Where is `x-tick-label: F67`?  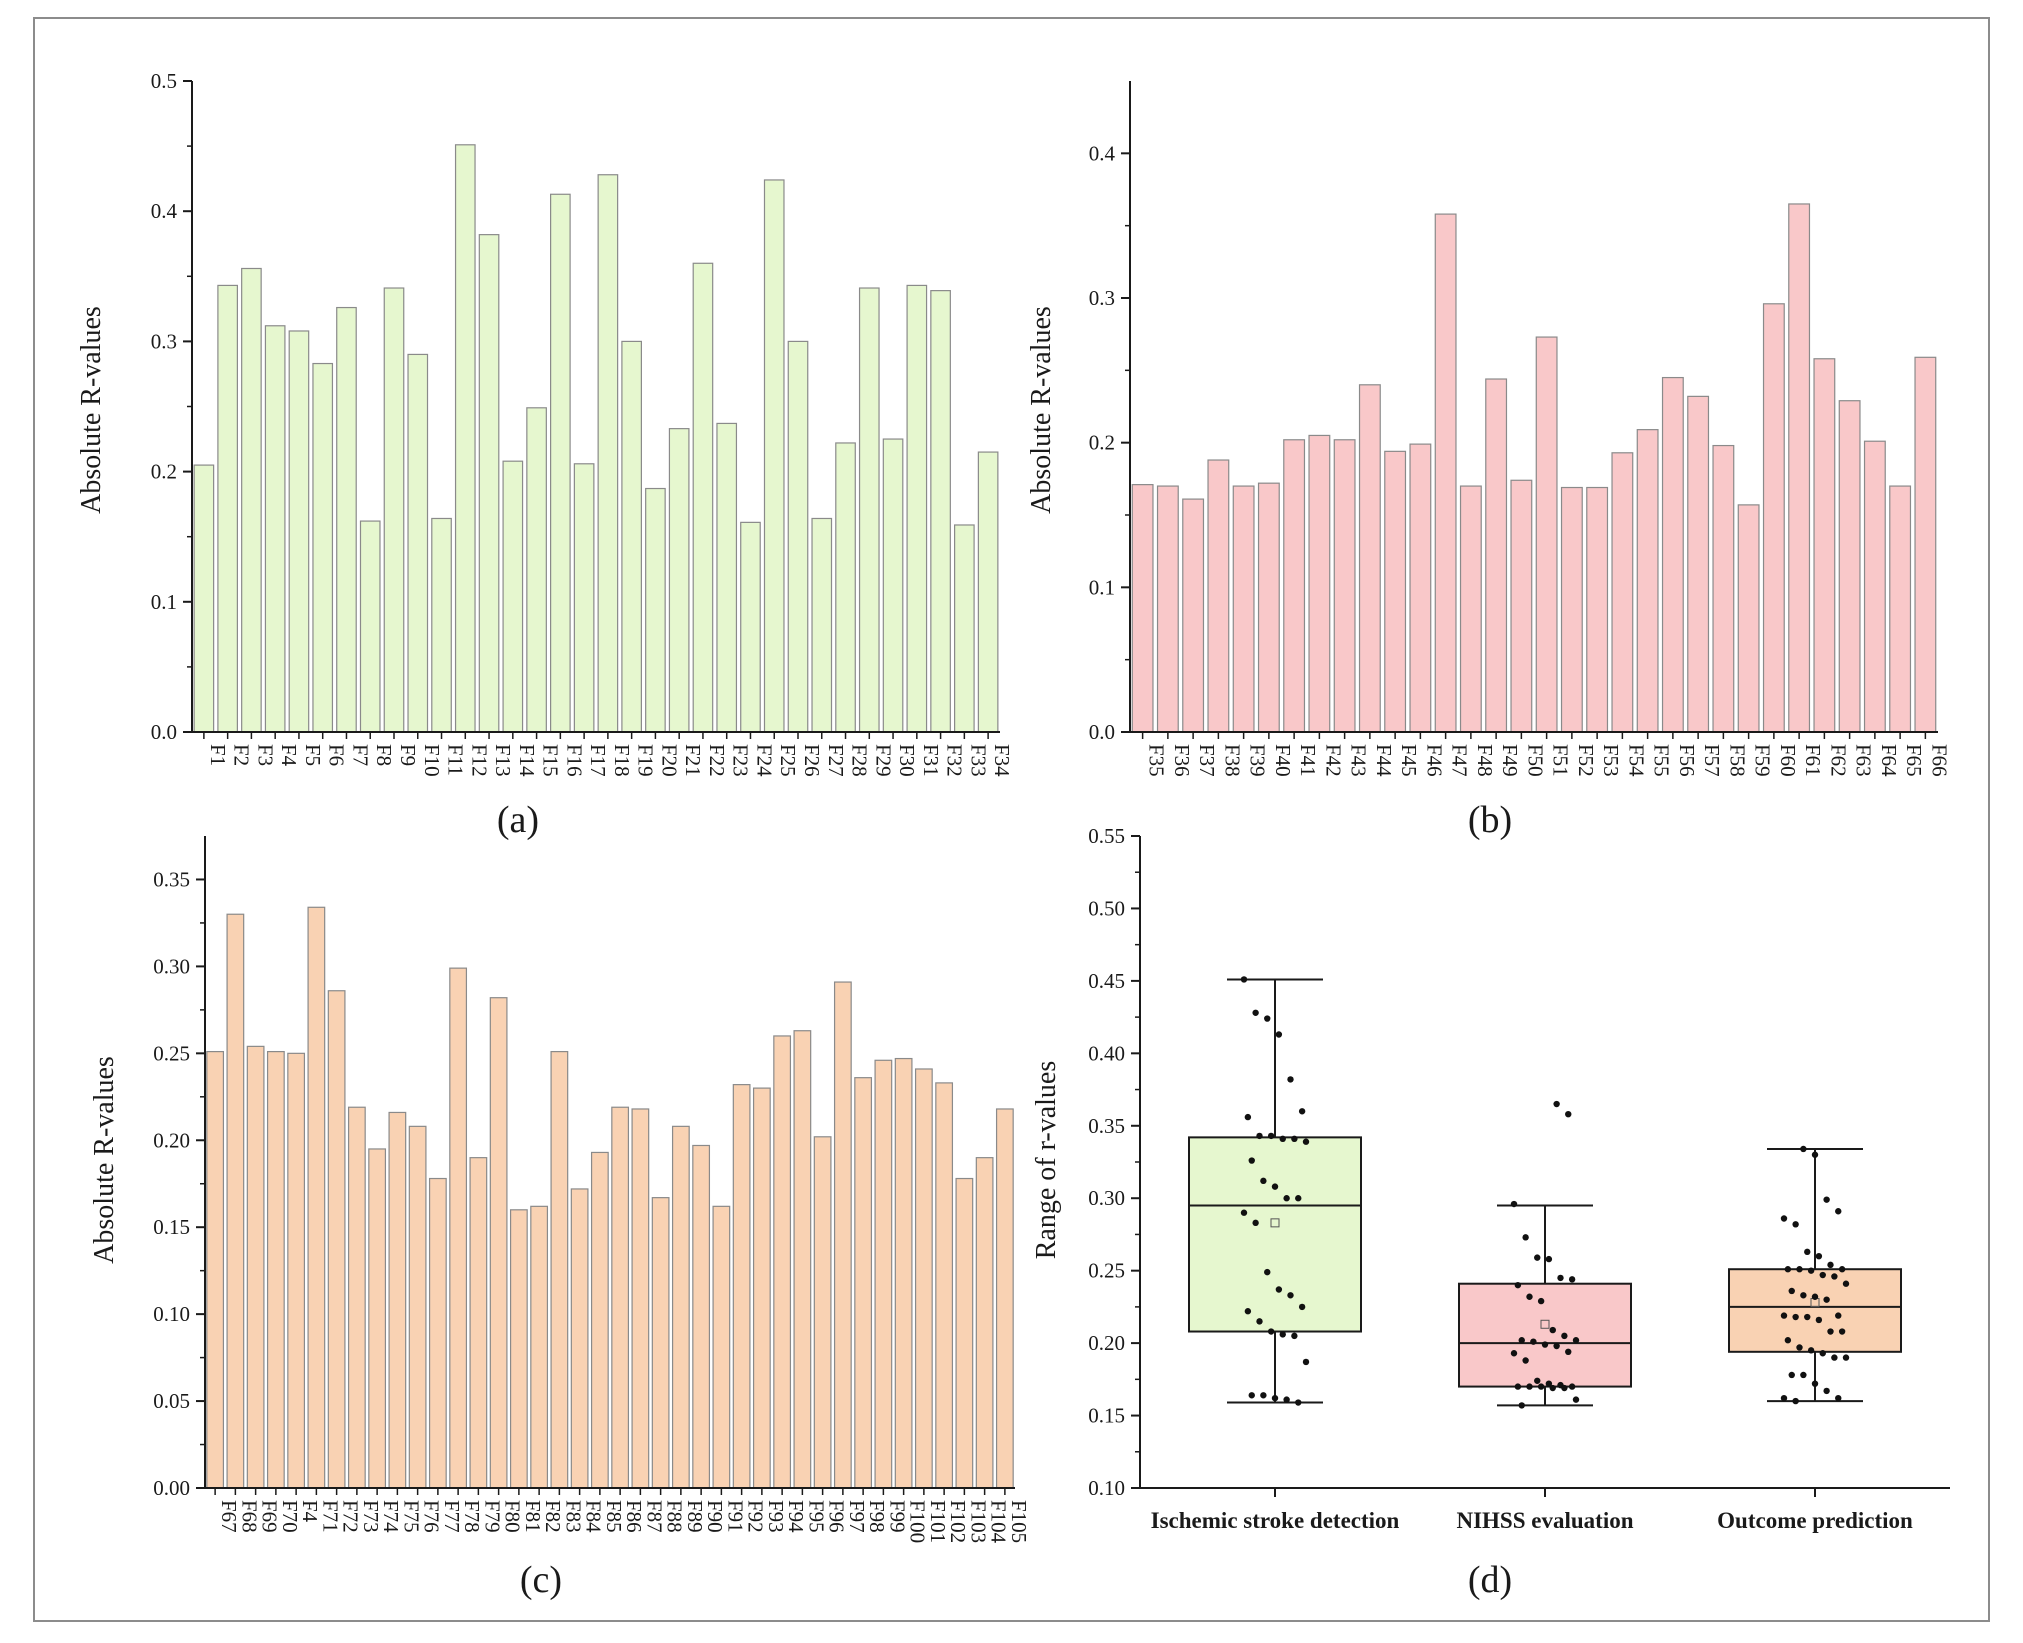 x-tick-label: F67 is located at coordinates (229, 1516).